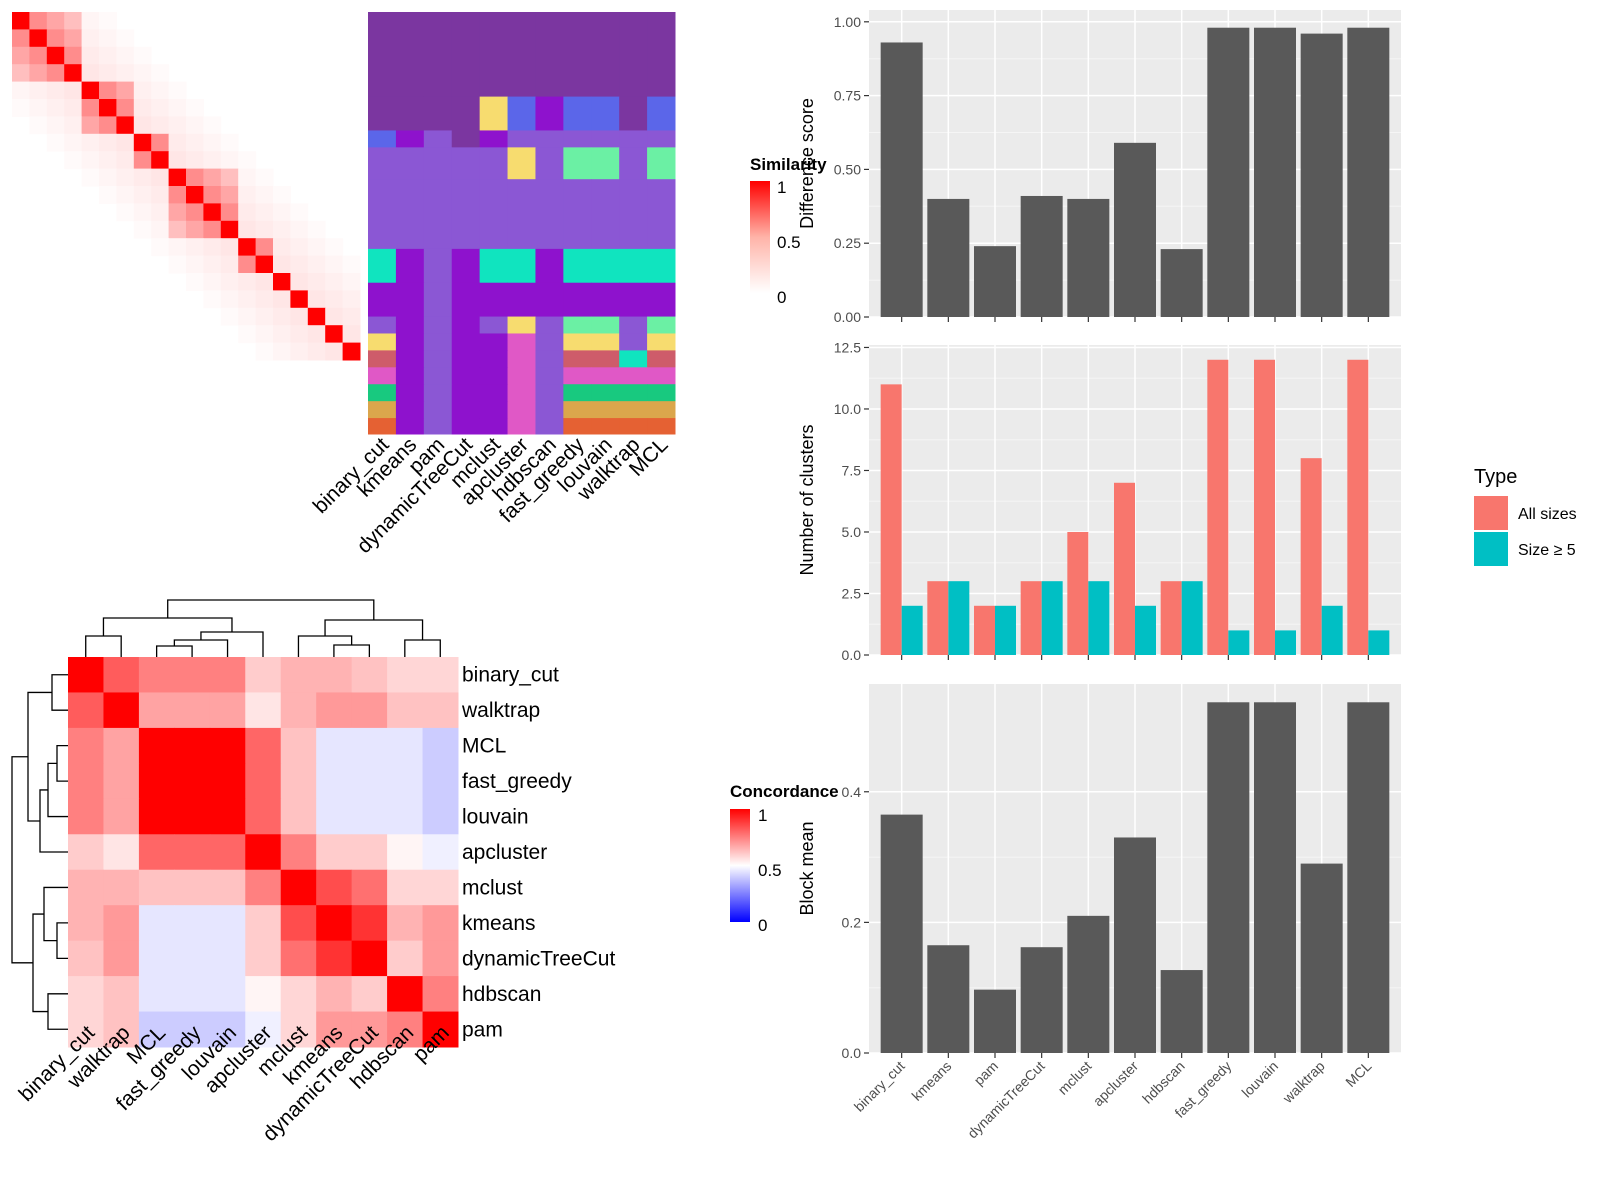  Describe the element at coordinates (847, 409) in the screenshot. I see `y-tick-label: 10.0` at that location.